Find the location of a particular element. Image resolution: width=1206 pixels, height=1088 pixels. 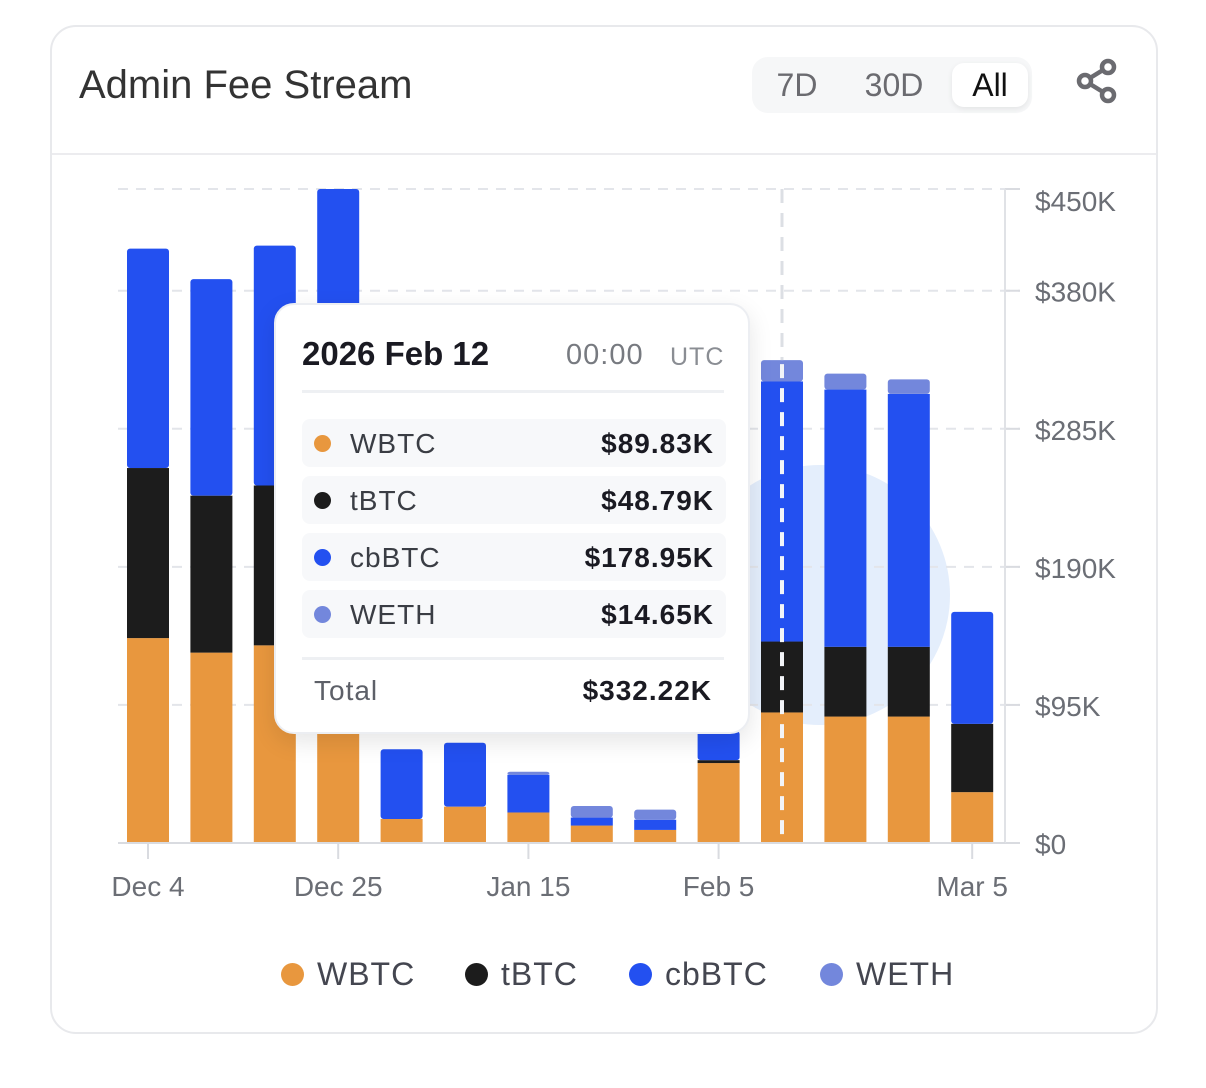

tooltip-timezone: UTC is located at coordinates (697, 357).